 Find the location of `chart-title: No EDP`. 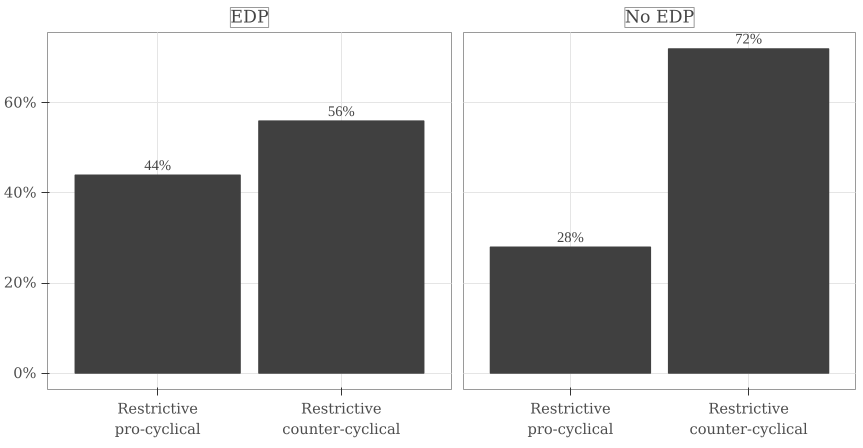

chart-title: No EDP is located at coordinates (659, 18).